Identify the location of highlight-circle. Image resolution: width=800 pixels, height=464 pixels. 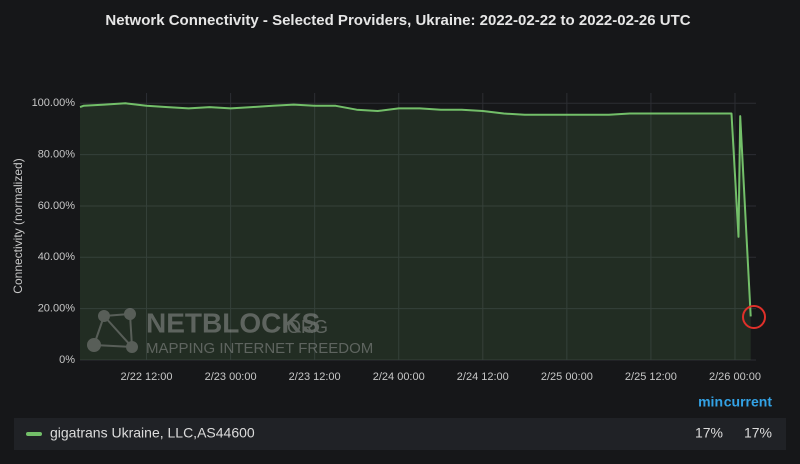
(754, 317).